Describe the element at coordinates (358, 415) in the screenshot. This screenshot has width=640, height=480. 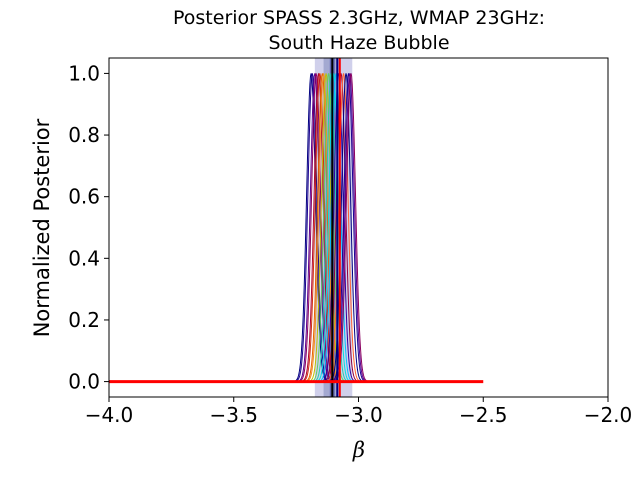
I see `x-tick-label: −3.0` at that location.